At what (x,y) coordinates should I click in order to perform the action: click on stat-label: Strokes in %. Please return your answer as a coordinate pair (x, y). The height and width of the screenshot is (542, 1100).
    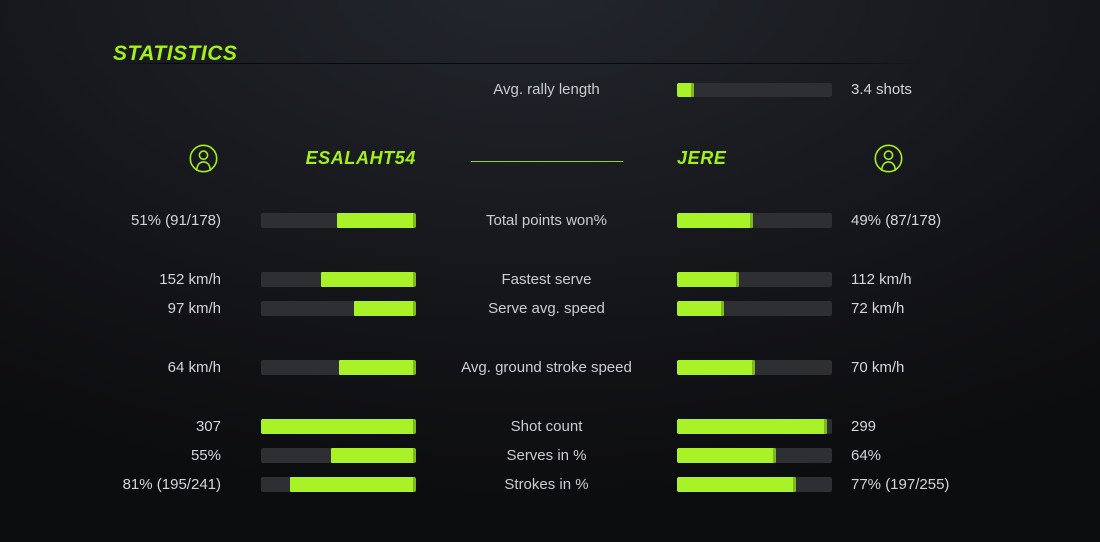
    Looking at the image, I should click on (546, 484).